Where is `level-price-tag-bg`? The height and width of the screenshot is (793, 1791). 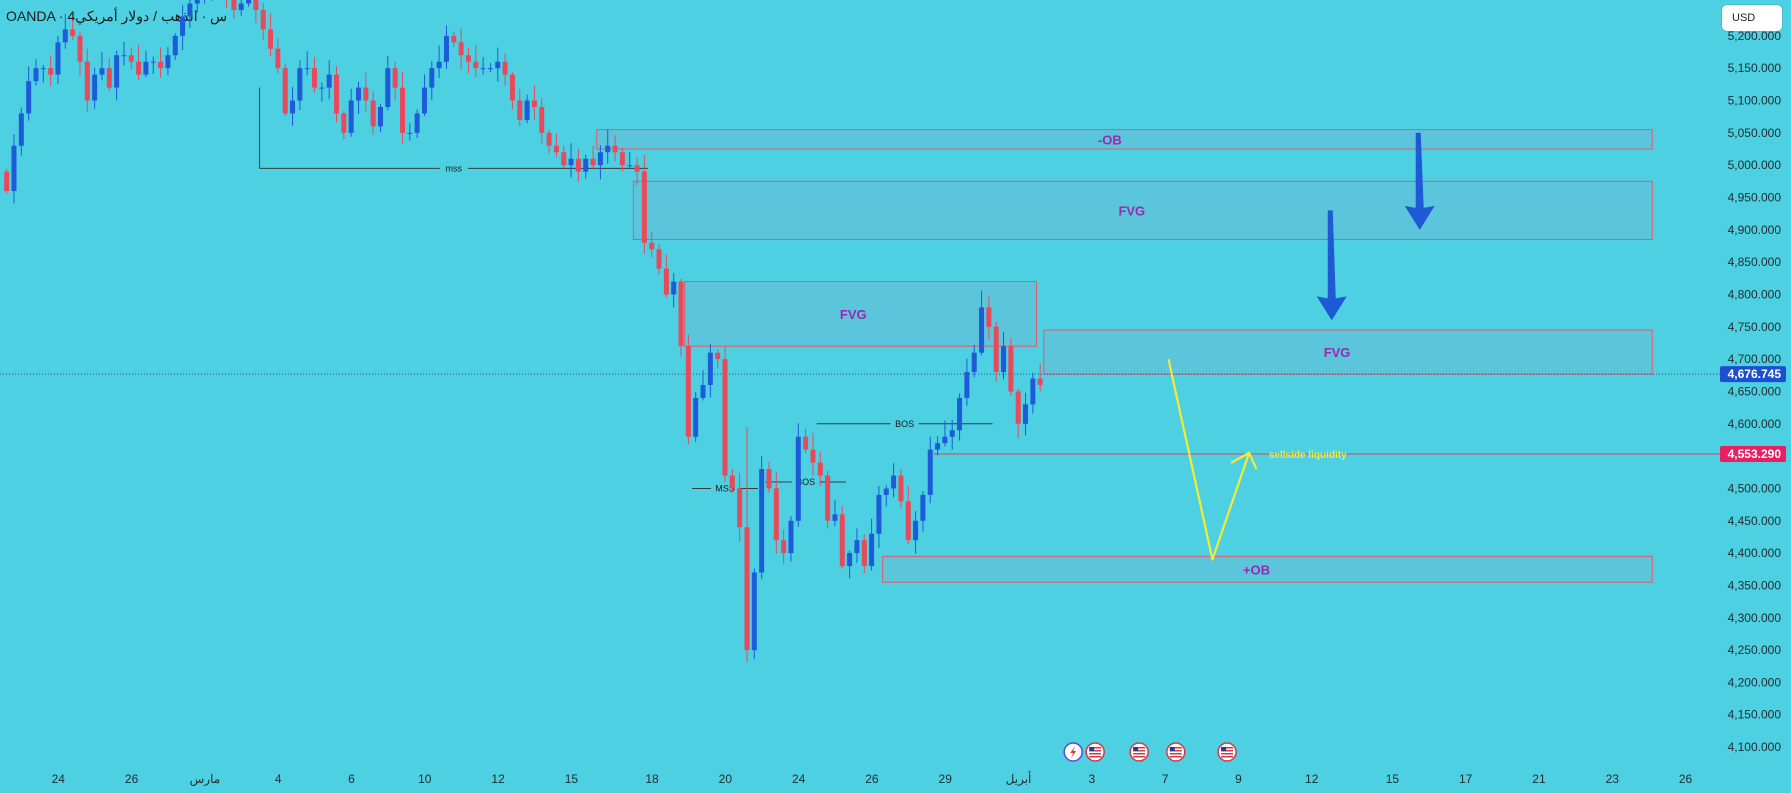 level-price-tag-bg is located at coordinates (1753, 453).